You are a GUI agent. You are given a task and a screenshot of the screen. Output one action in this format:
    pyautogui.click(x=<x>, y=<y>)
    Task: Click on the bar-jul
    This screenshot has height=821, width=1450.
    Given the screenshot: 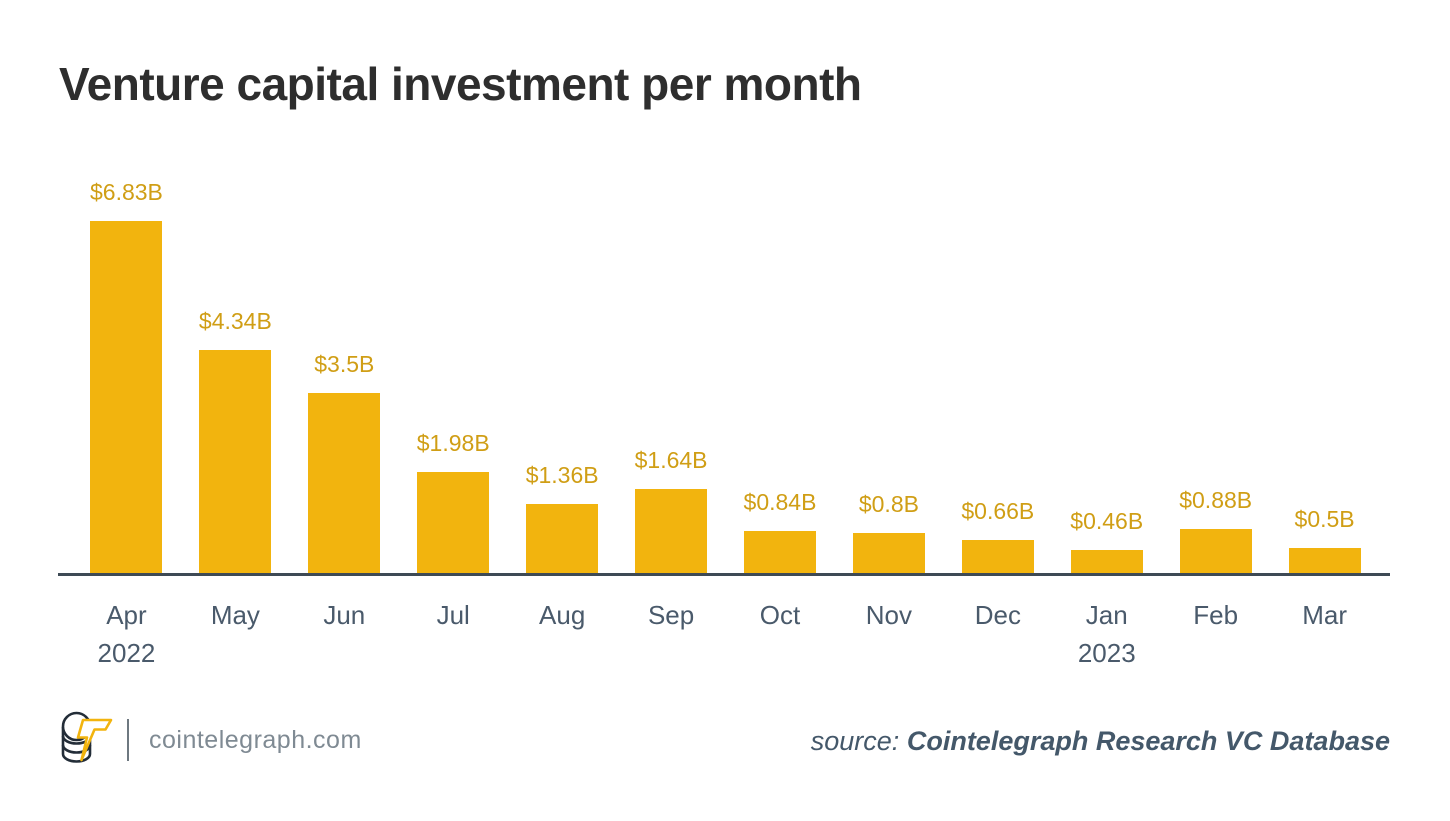 What is the action you would take?
    pyautogui.click(x=453, y=523)
    